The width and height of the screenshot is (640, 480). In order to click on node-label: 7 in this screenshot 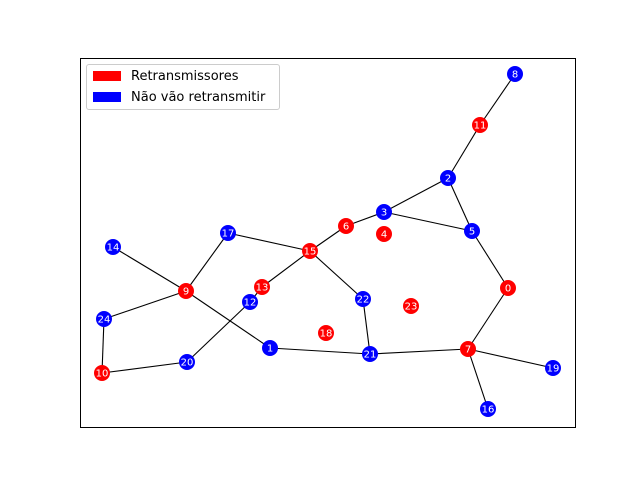, I will do `click(468, 350)`.